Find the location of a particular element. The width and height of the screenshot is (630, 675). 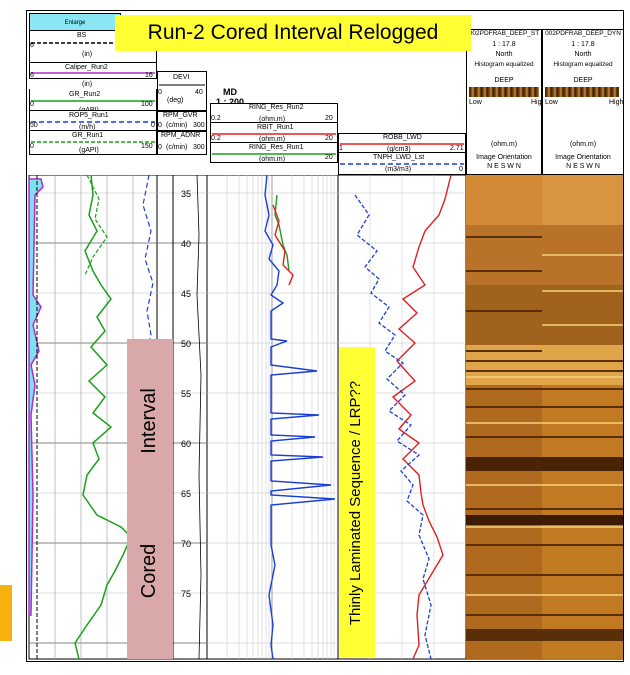

caliper-legend-line is located at coordinates (93, 73).